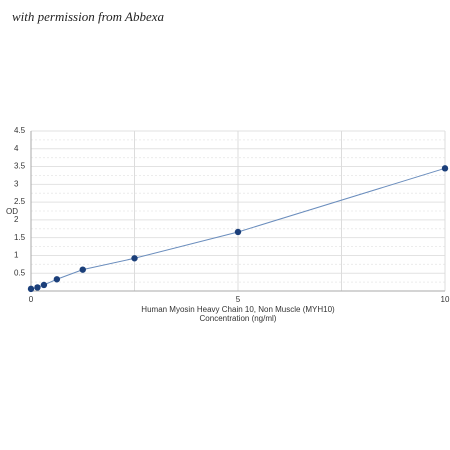  What do you see at coordinates (20, 272) in the screenshot?
I see `y-tick-label: 0.5` at bounding box center [20, 272].